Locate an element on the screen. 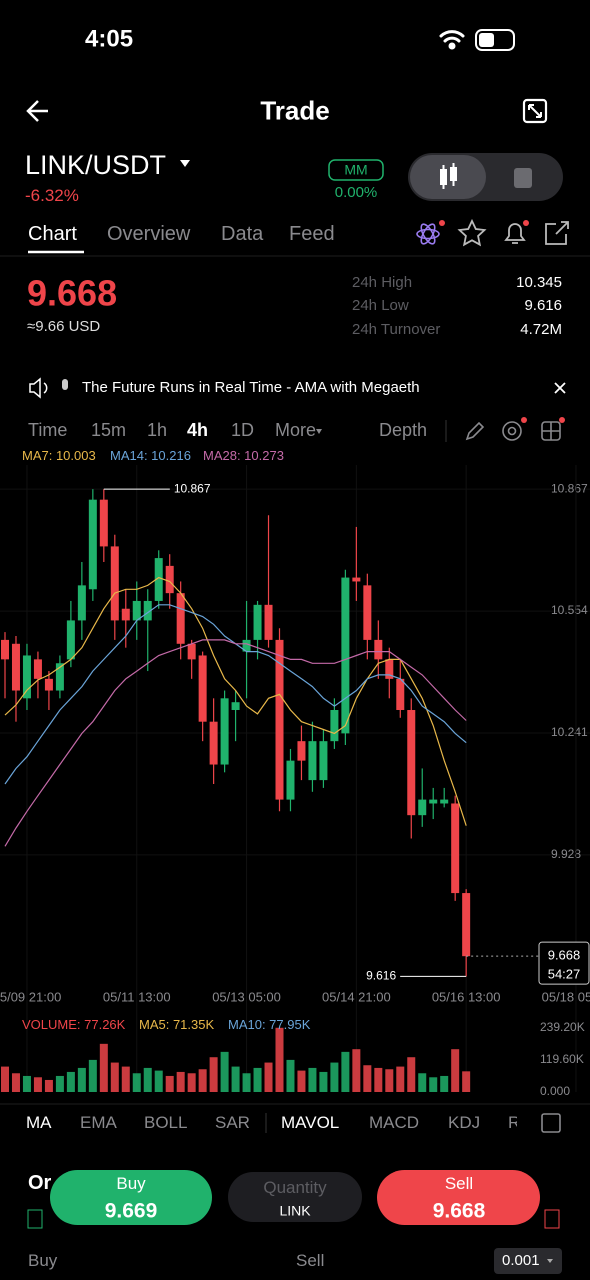  expand-button is located at coordinates (535, 111).